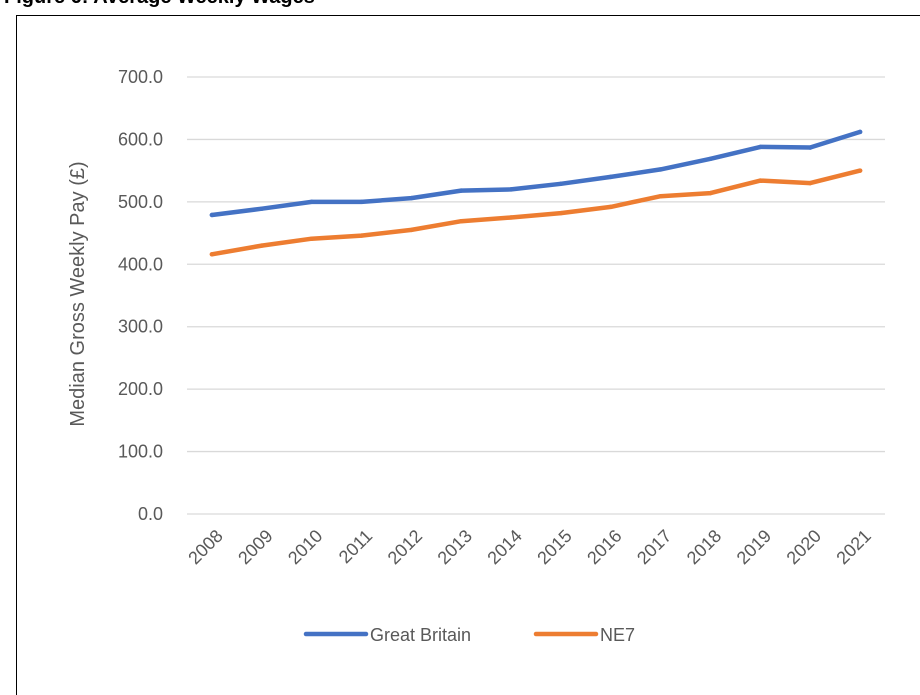 Image resolution: width=920 pixels, height=695 pixels. Describe the element at coordinates (140, 295) in the screenshot. I see `y-axis-tick-labels: 0.0 100.0 200.0 300.0 400.0 500.0 600.0 700.0` at that location.